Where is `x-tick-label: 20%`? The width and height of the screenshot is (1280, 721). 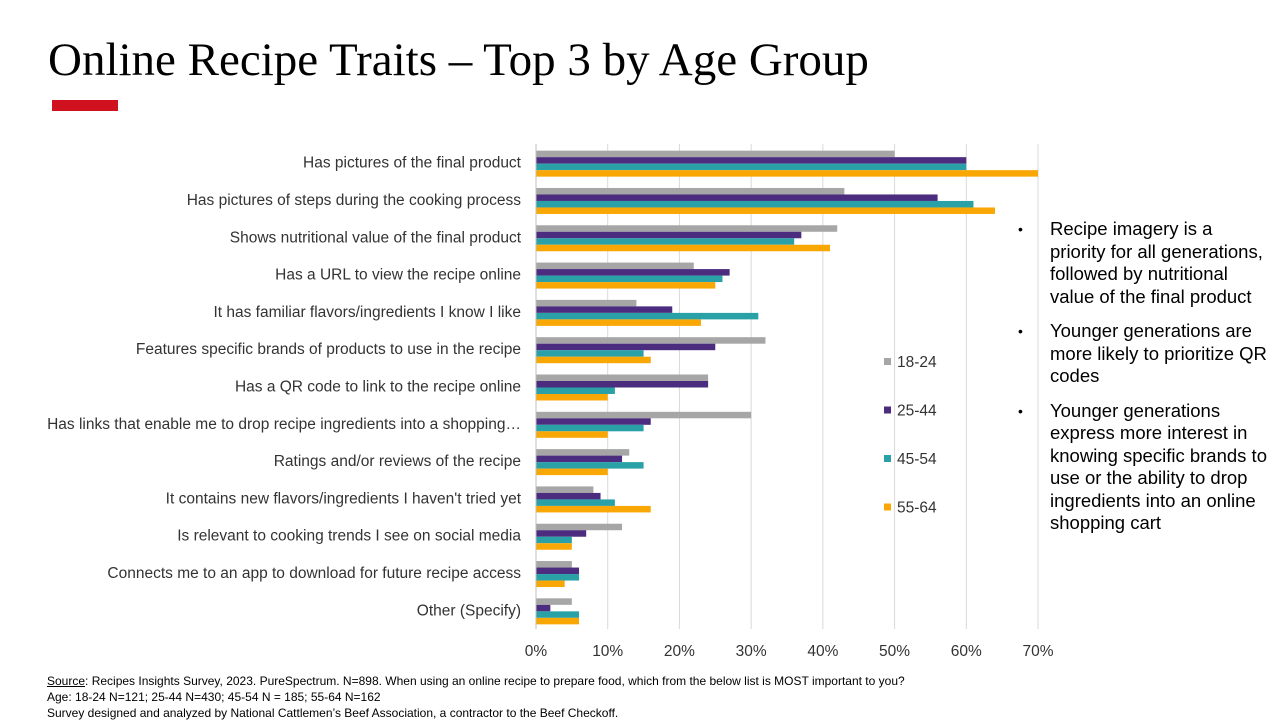 x-tick-label: 20% is located at coordinates (679, 651).